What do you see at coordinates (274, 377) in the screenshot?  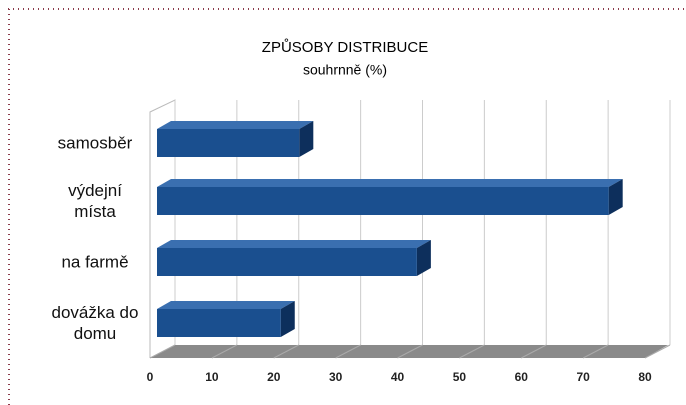 I see `x-tick-label: 20` at bounding box center [274, 377].